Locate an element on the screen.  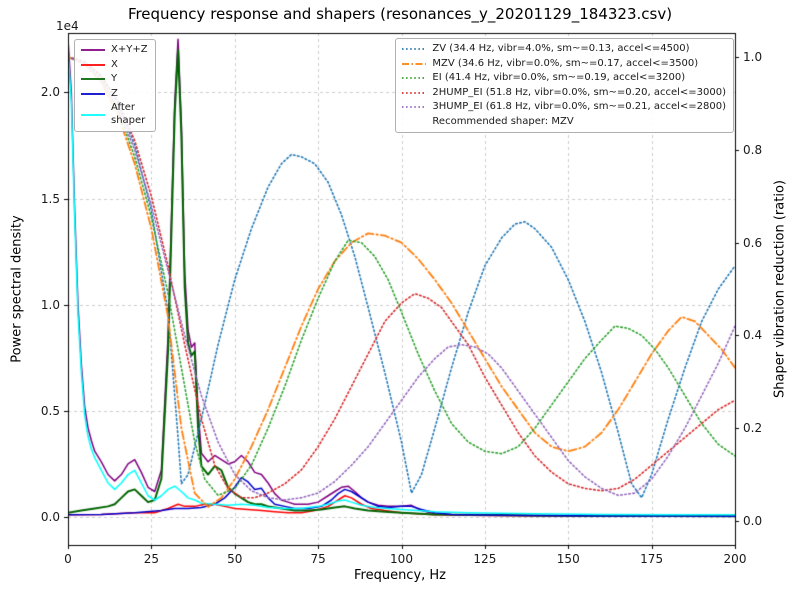
legend-item: X is located at coordinates (114, 65).